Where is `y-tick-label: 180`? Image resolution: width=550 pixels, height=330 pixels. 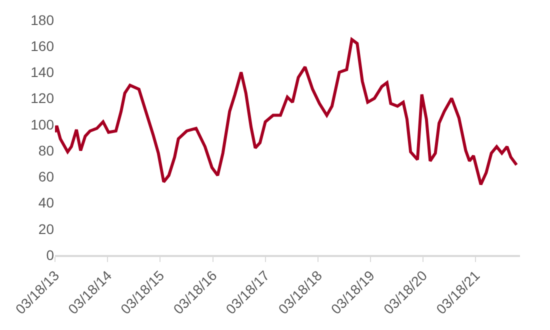
y-tick-label: 180 is located at coordinates (42, 20).